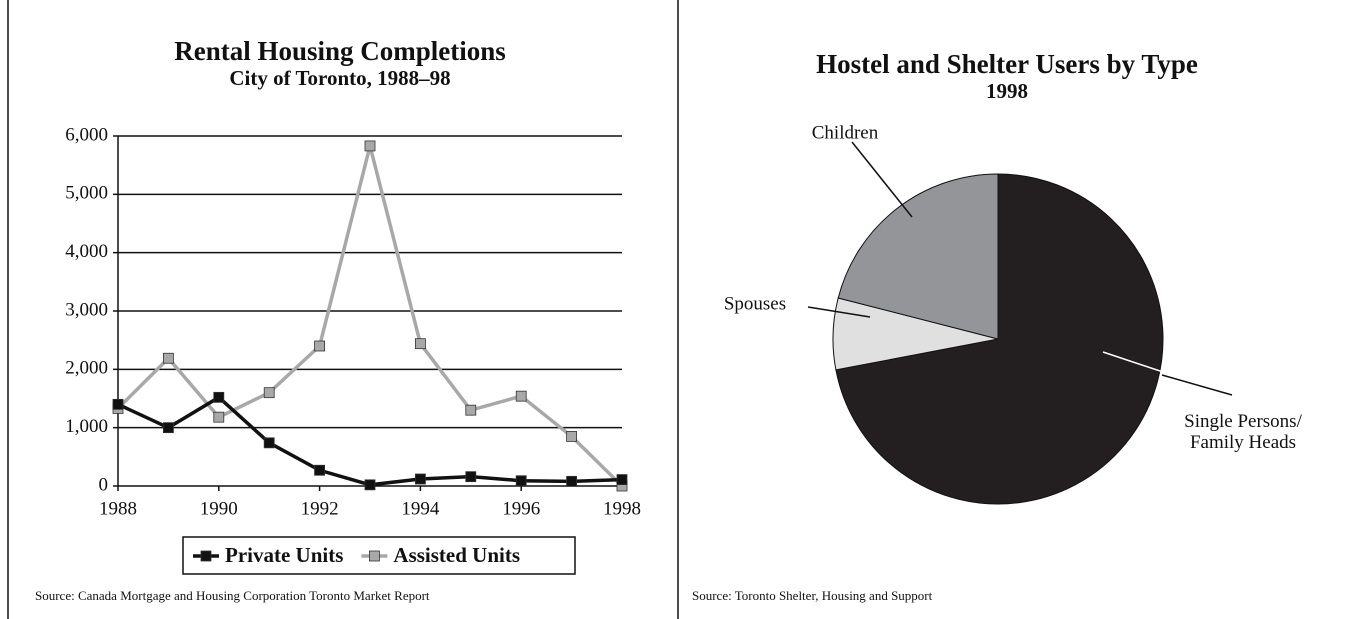 This screenshot has height=619, width=1349. I want to click on y-tick-label: 2,000, so click(86, 368).